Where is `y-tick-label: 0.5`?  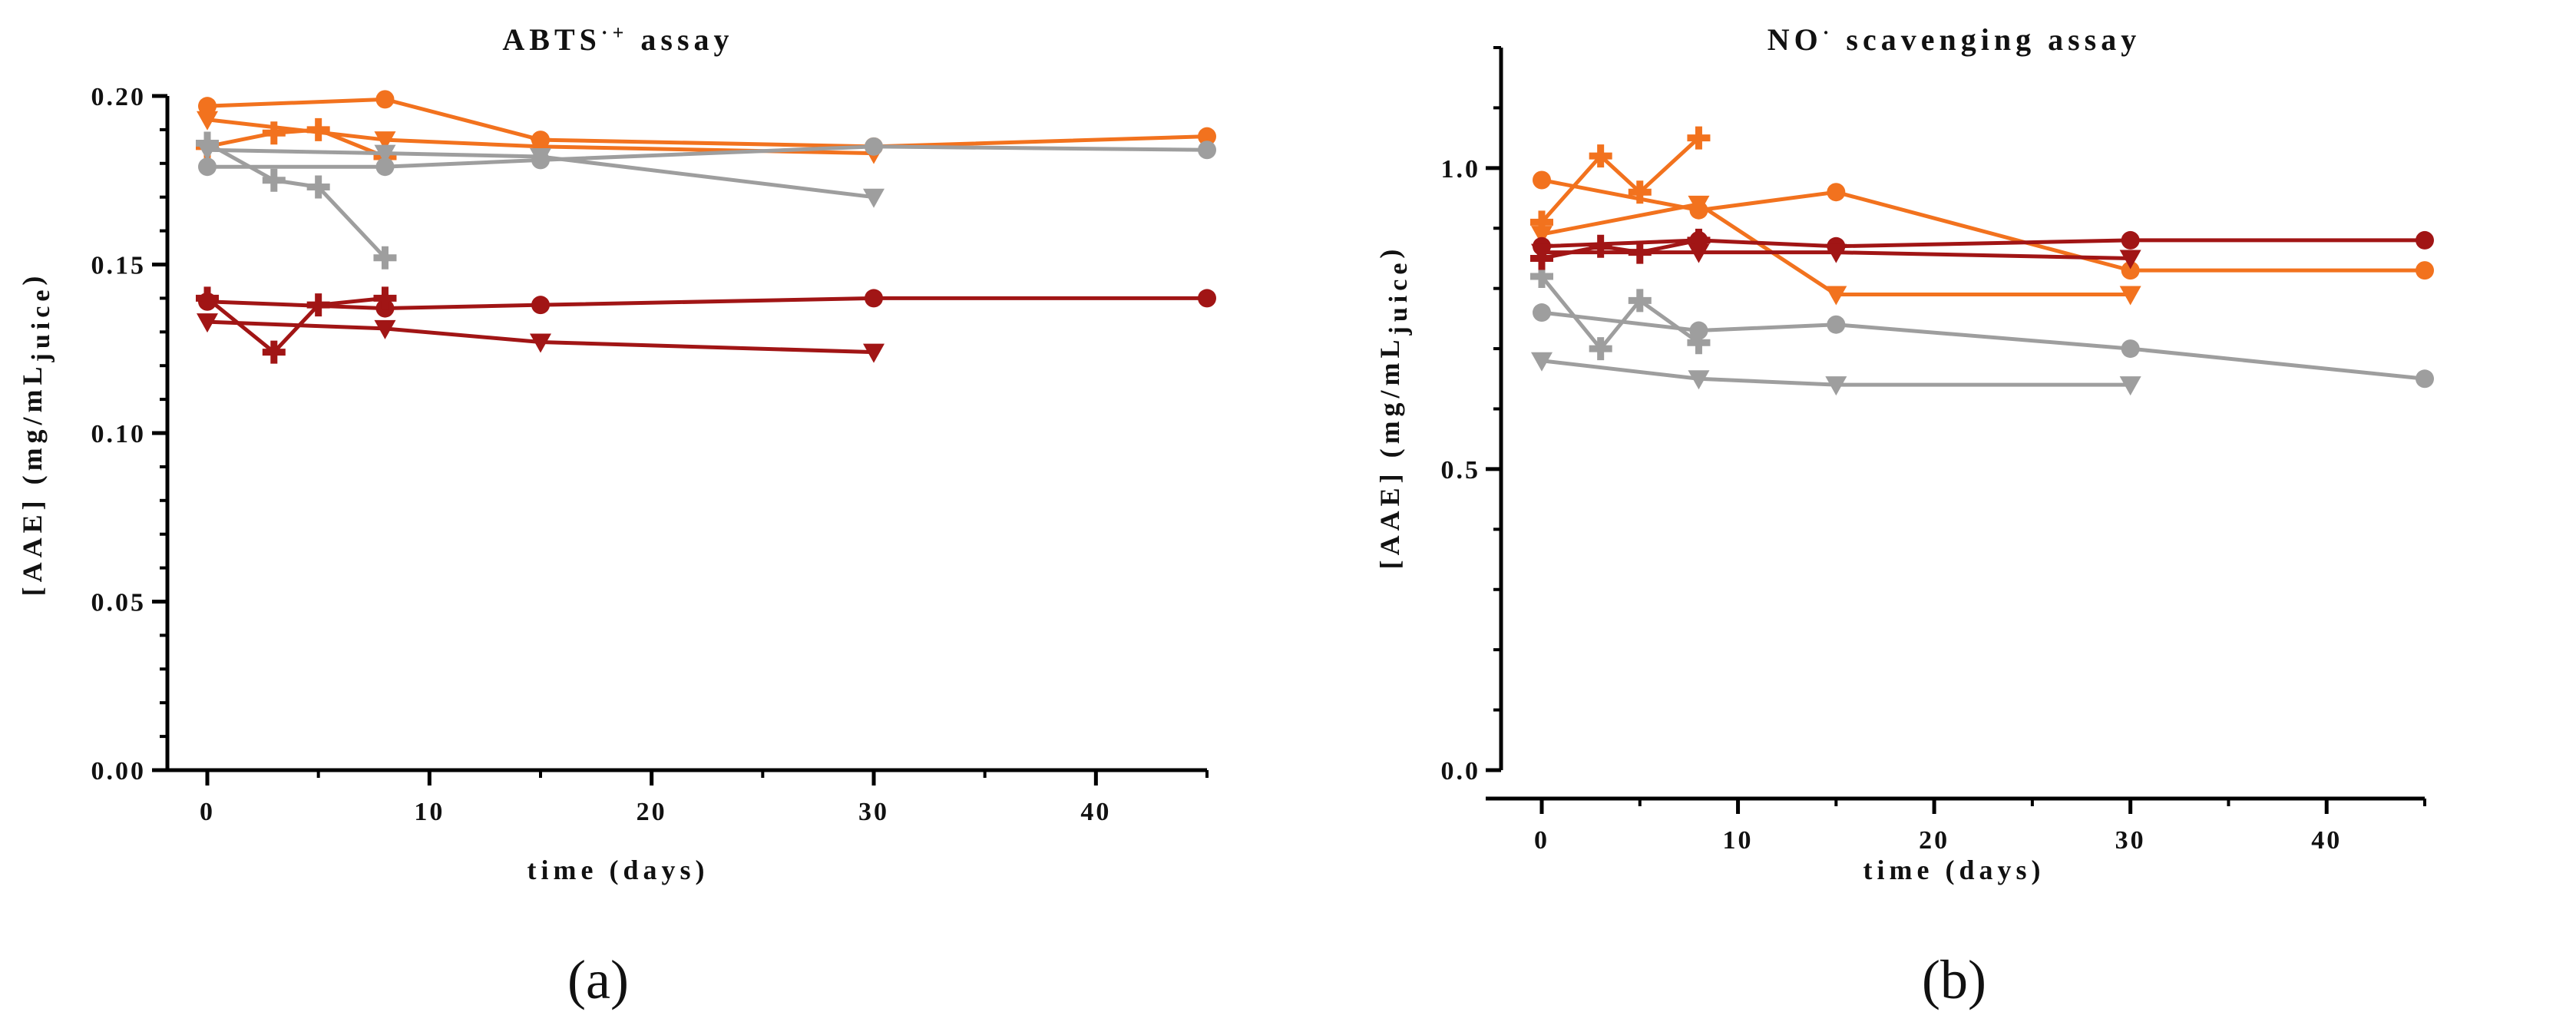
y-tick-label: 0.5 is located at coordinates (1461, 470).